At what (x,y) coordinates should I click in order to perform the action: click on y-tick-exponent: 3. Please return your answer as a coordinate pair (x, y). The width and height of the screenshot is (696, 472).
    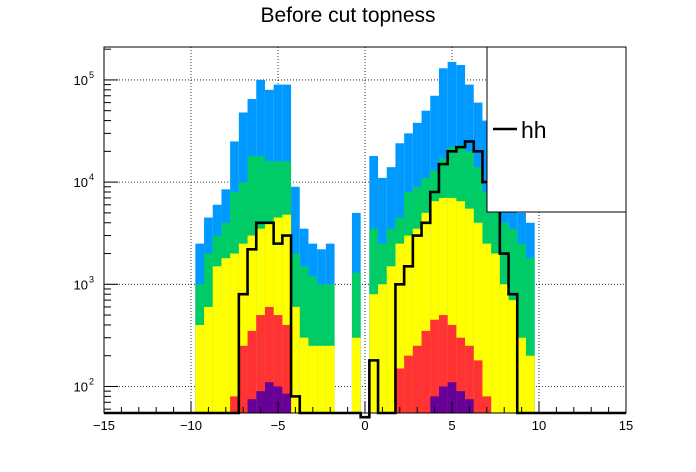
    Looking at the image, I should click on (91, 279).